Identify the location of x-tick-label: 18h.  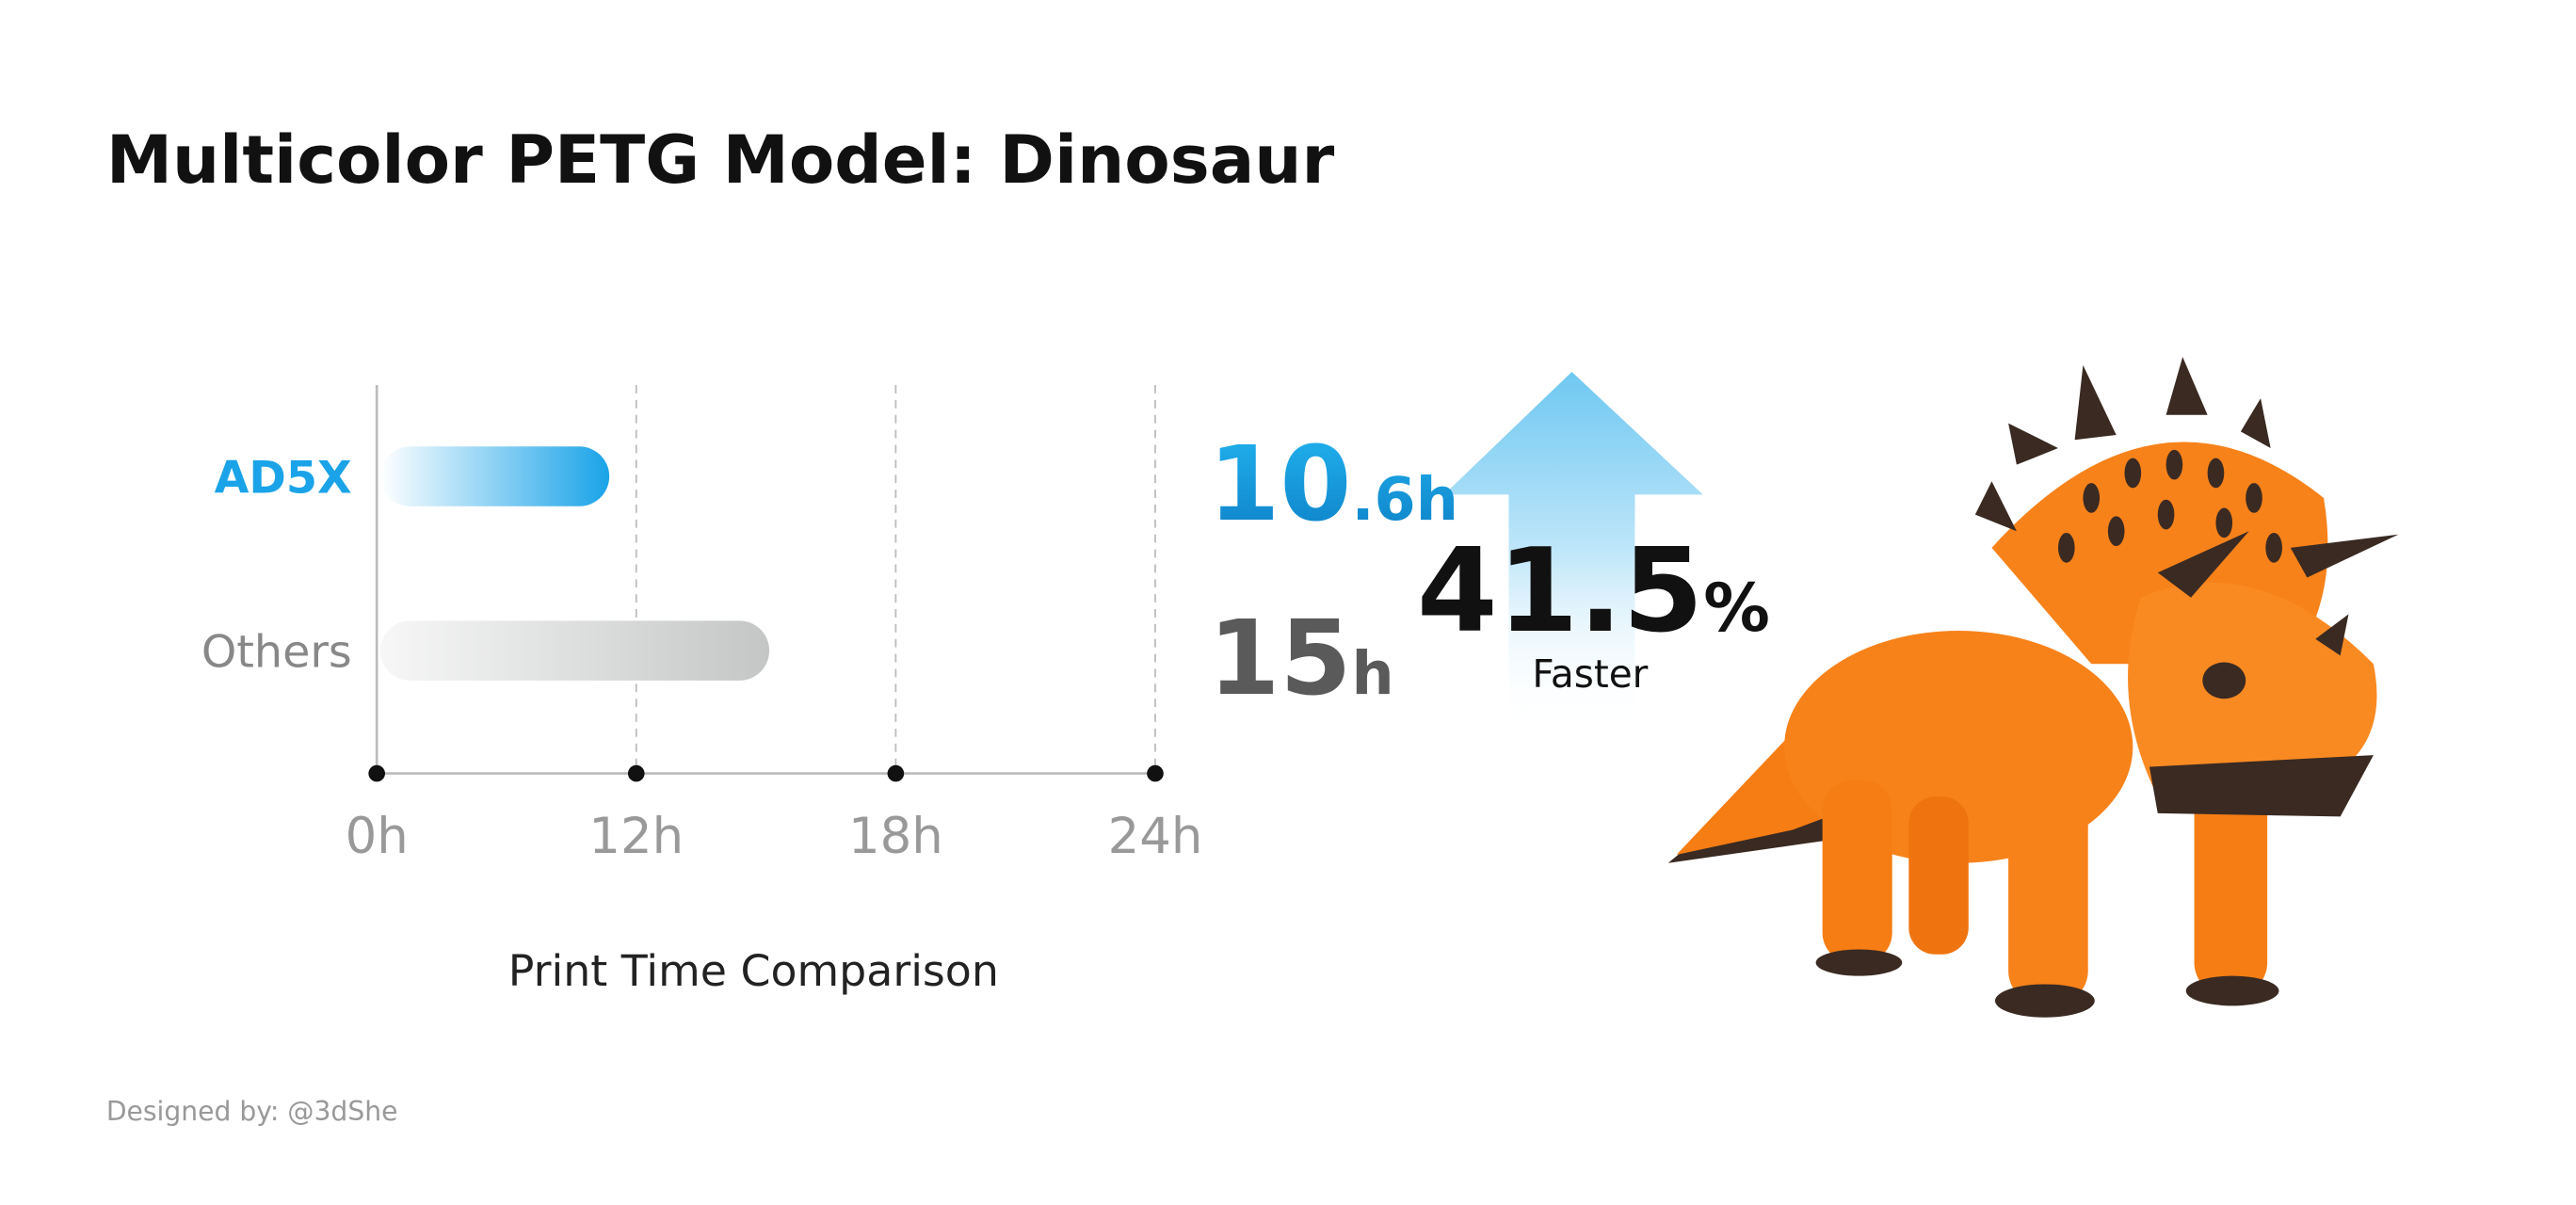
(895, 836).